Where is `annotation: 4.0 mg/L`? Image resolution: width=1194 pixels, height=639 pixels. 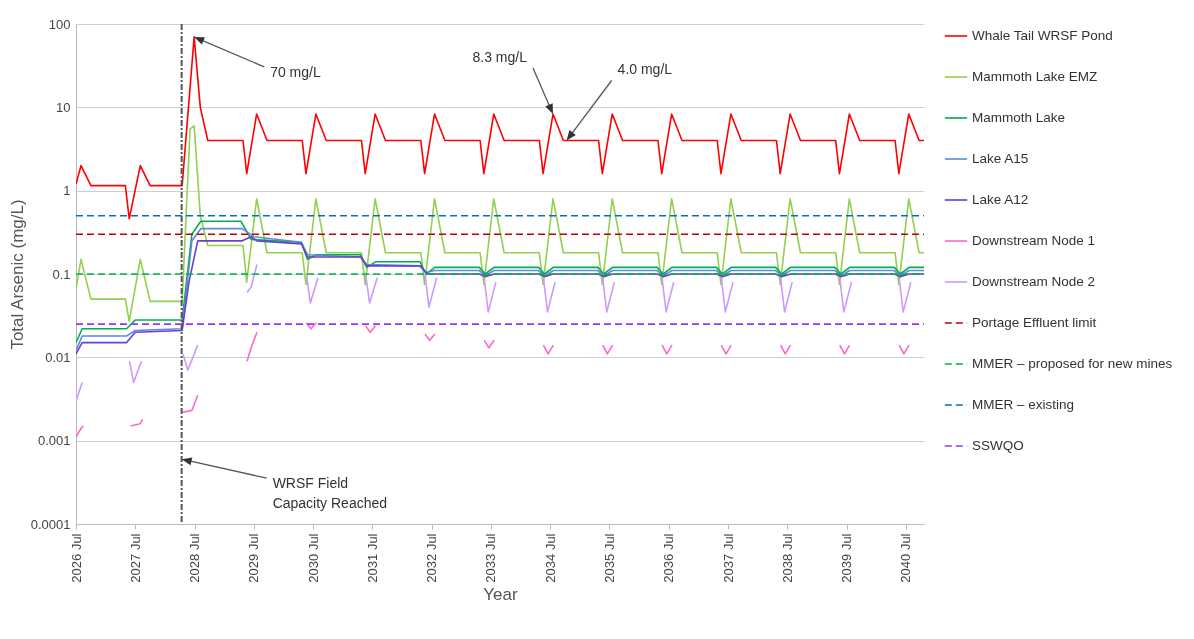
annotation: 4.0 mg/L is located at coordinates (645, 69).